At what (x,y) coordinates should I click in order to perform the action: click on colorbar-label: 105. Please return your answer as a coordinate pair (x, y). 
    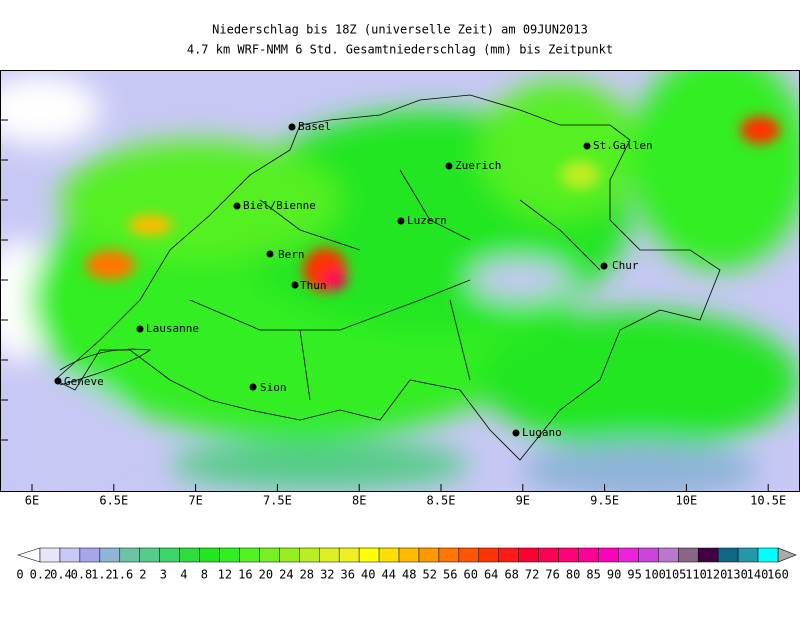
    Looking at the image, I should click on (676, 575).